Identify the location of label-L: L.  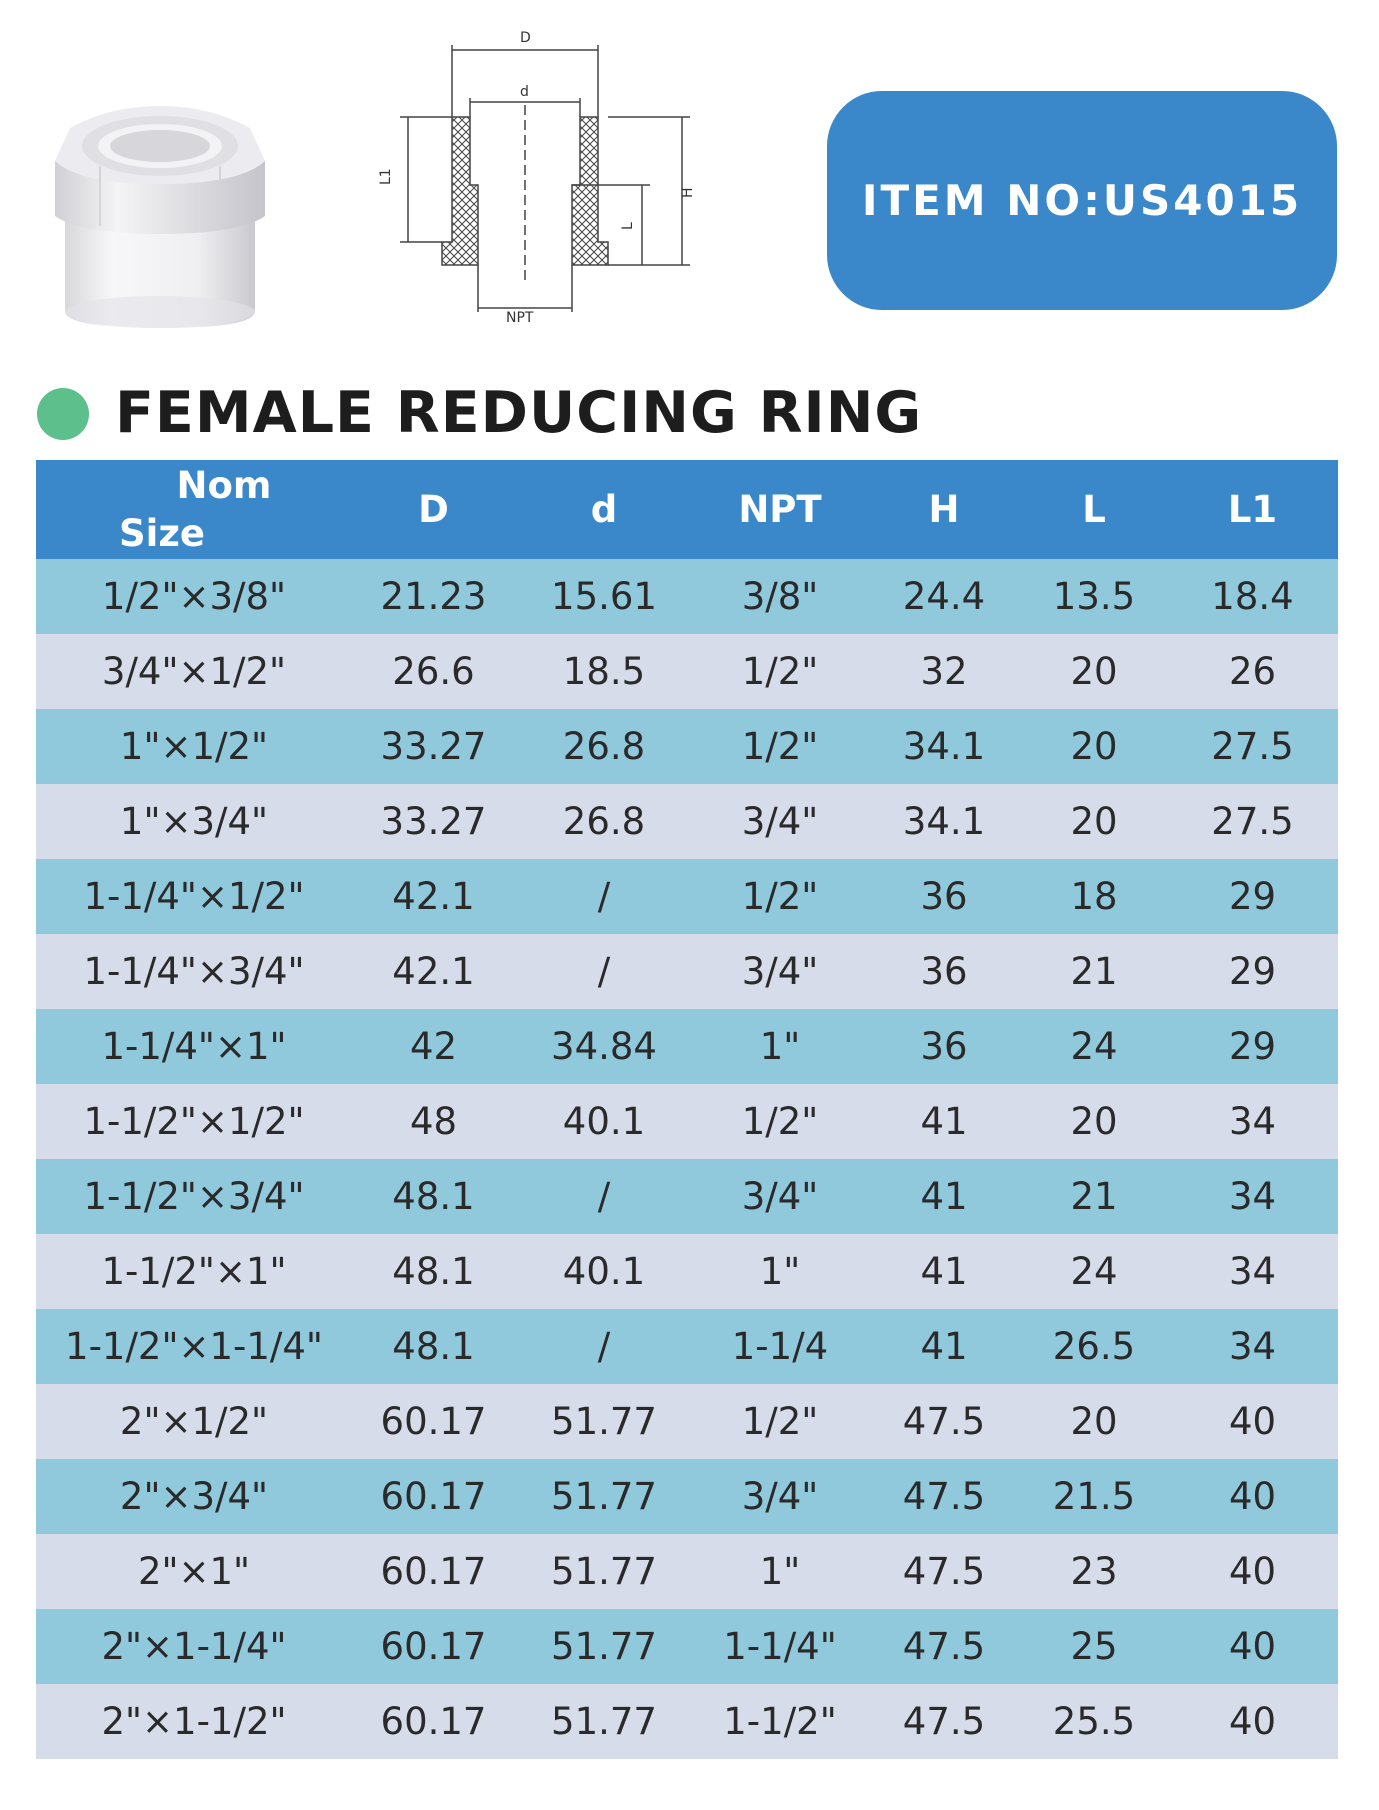
(628, 226).